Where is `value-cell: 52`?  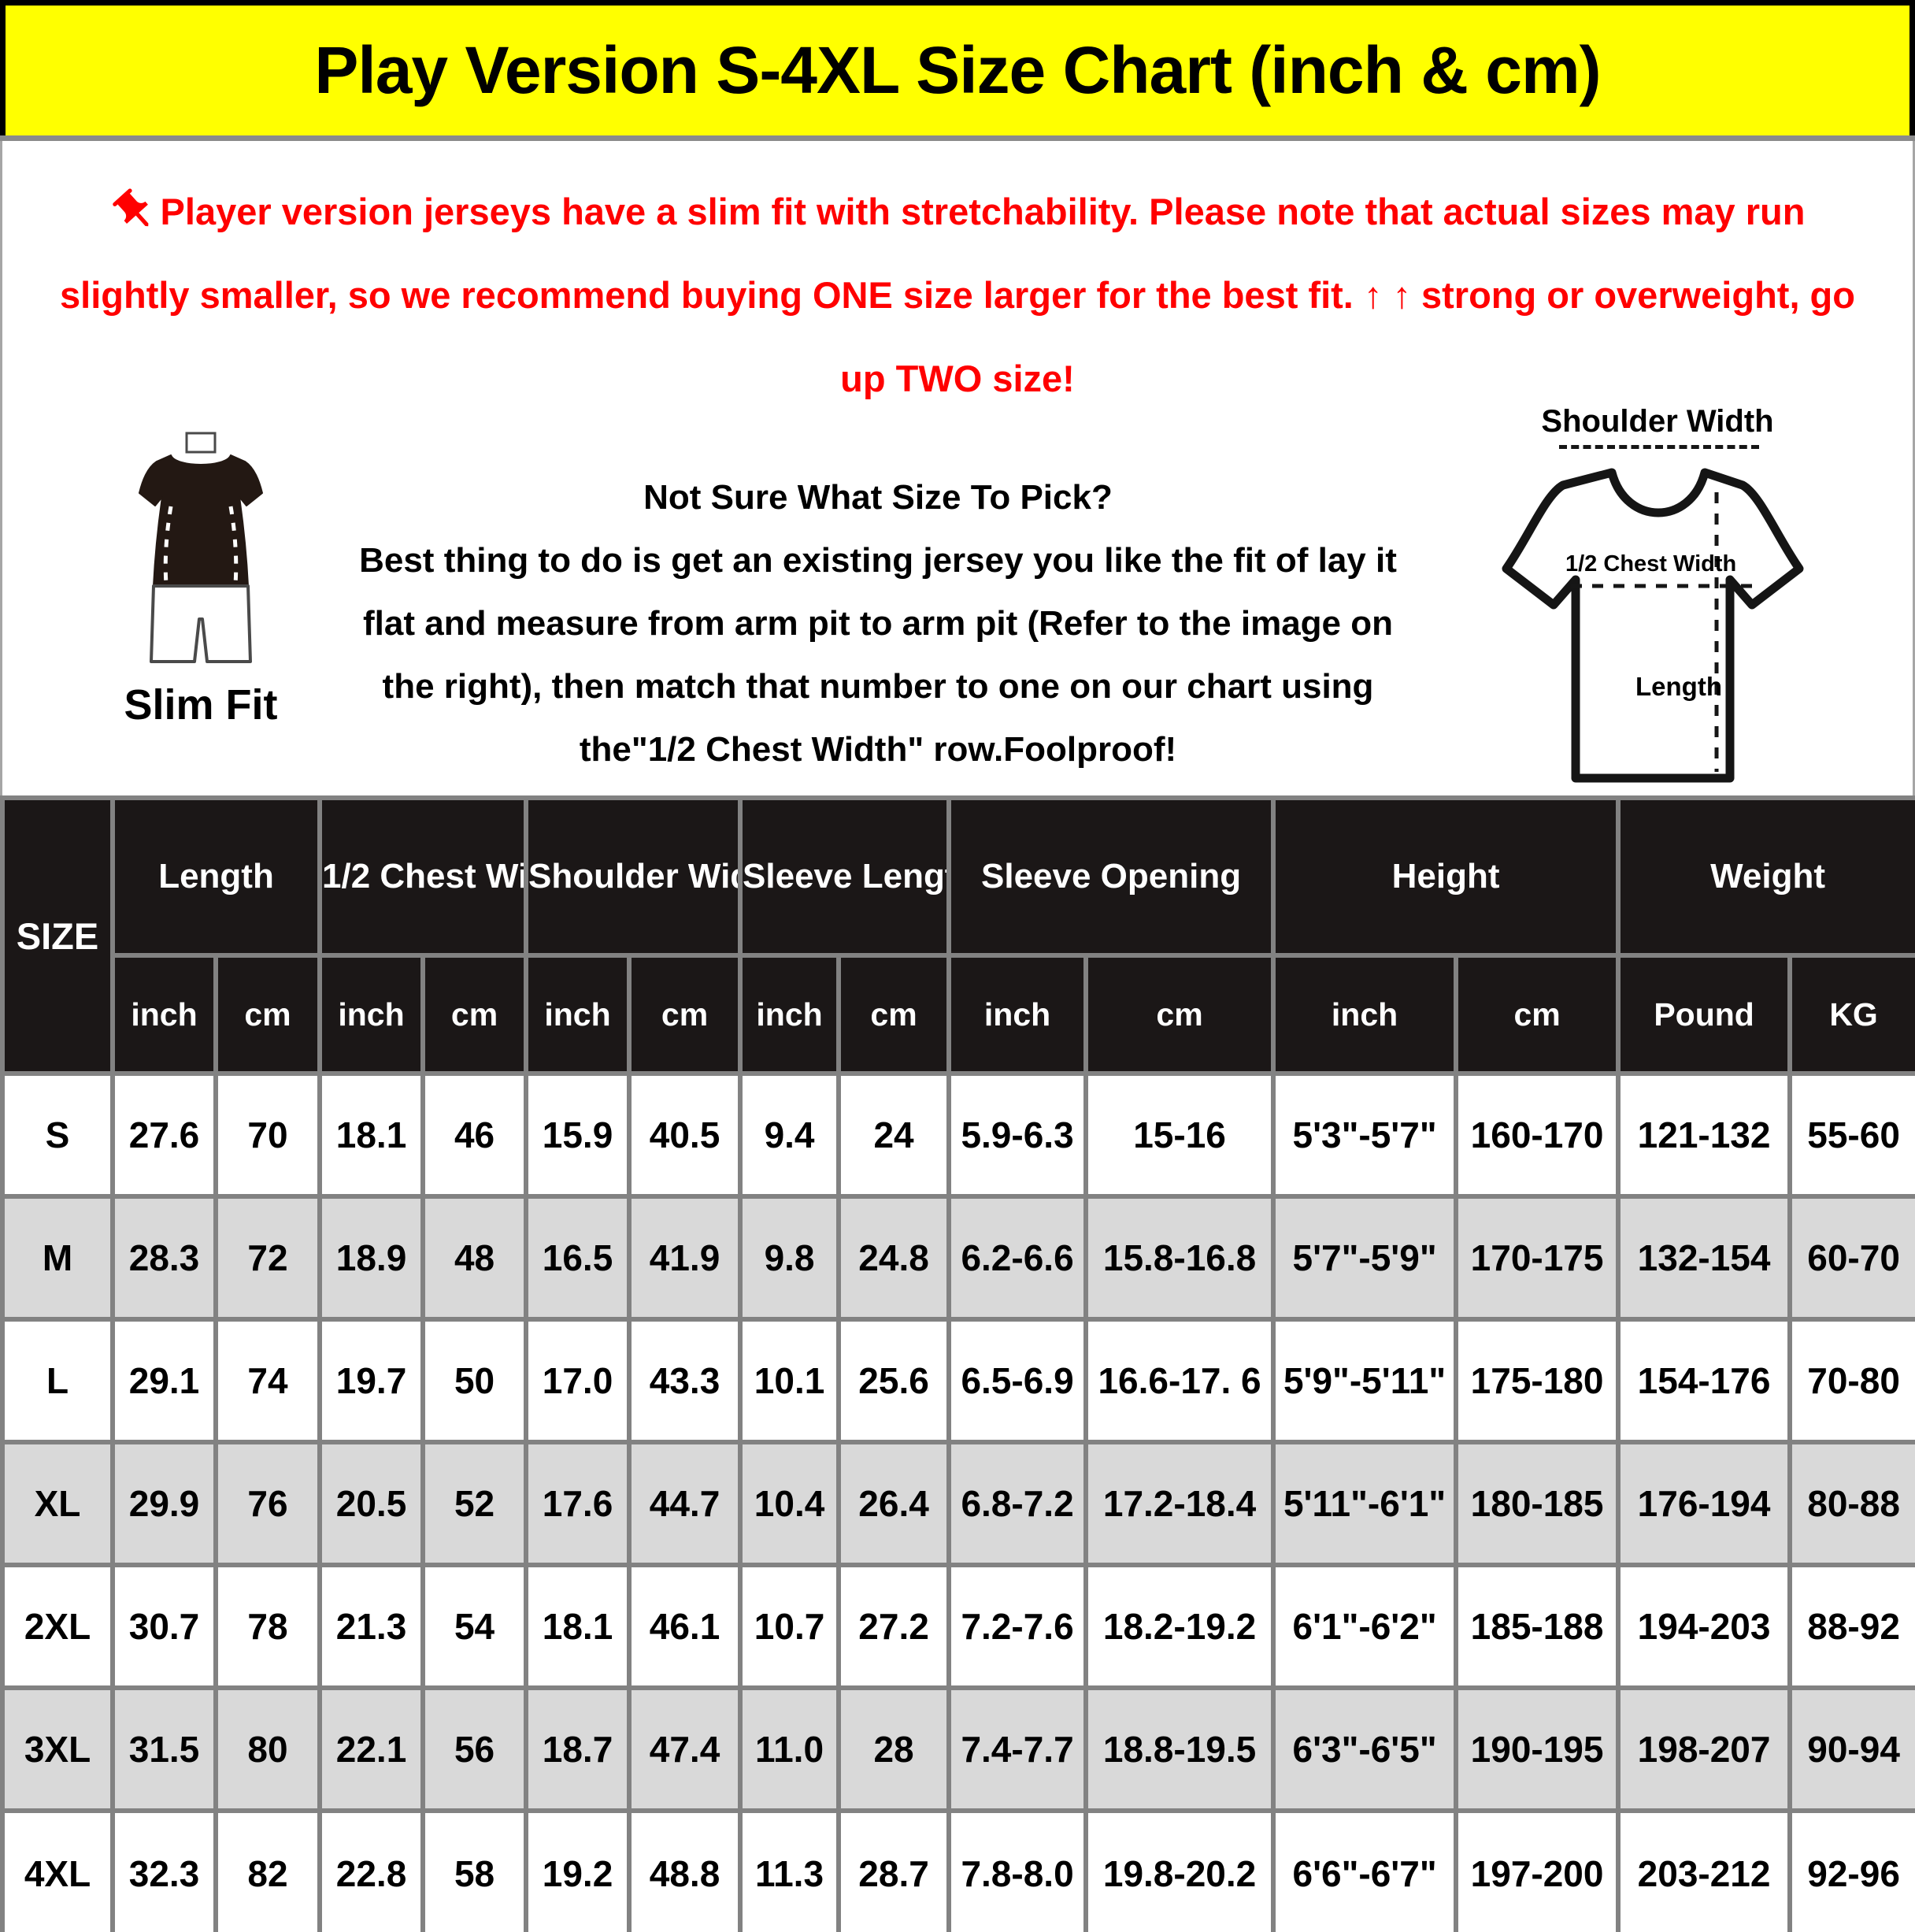 value-cell: 52 is located at coordinates (474, 1504).